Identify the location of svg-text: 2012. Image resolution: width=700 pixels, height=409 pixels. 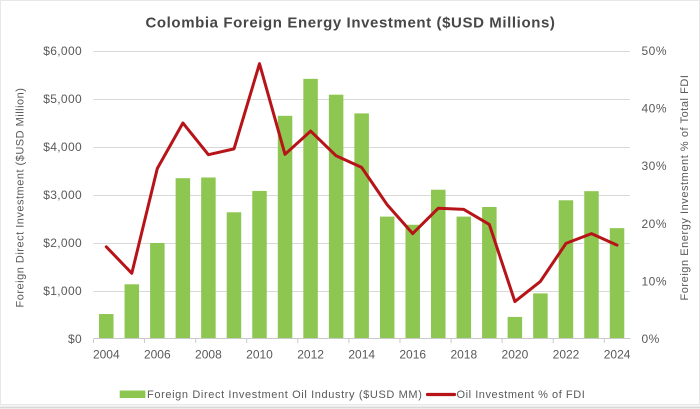
(310, 355).